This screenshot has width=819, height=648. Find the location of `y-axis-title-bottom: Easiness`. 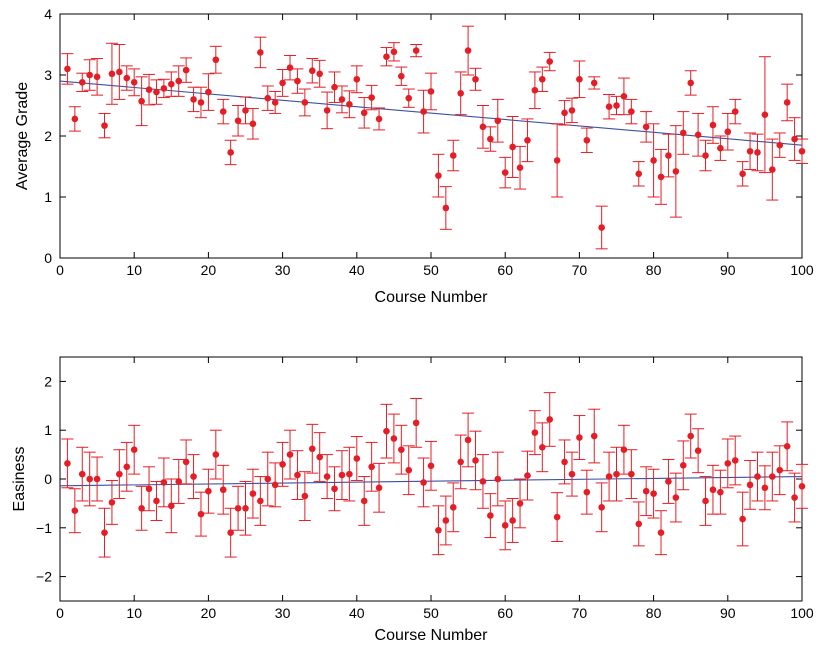

y-axis-title-bottom: Easiness is located at coordinates (19, 479).